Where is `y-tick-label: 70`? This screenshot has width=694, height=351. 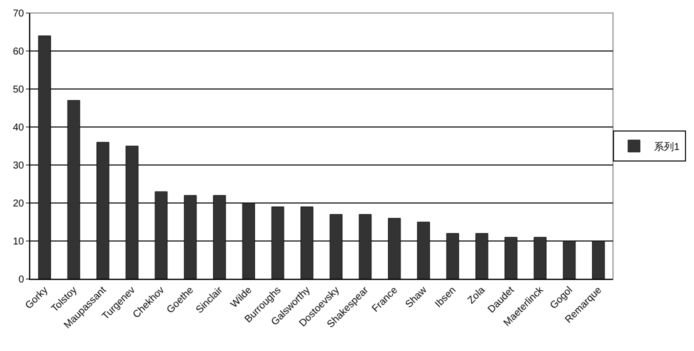 y-tick-label: 70 is located at coordinates (18, 14).